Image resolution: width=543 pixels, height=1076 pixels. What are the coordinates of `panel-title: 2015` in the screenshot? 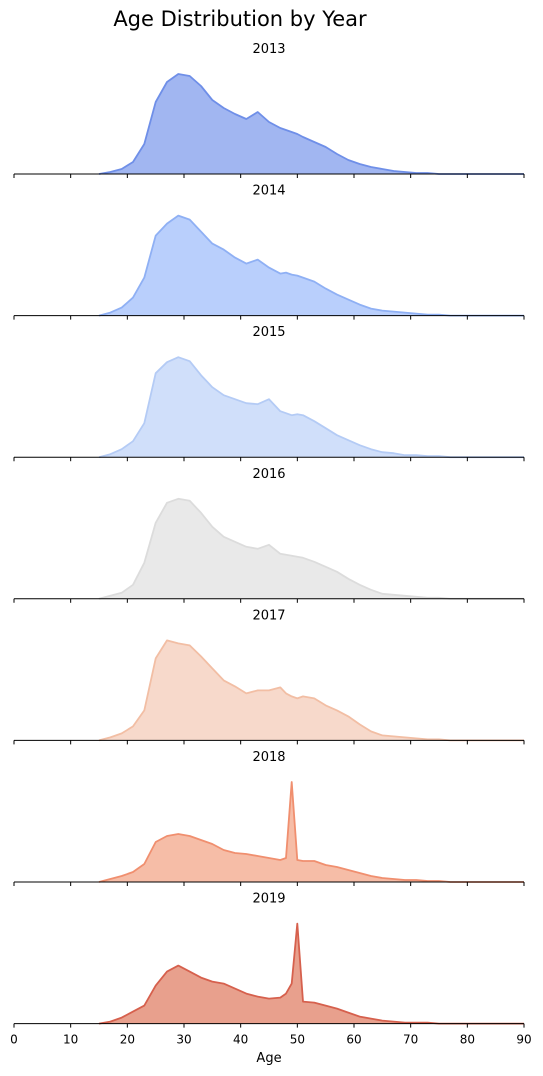 It's located at (268, 332).